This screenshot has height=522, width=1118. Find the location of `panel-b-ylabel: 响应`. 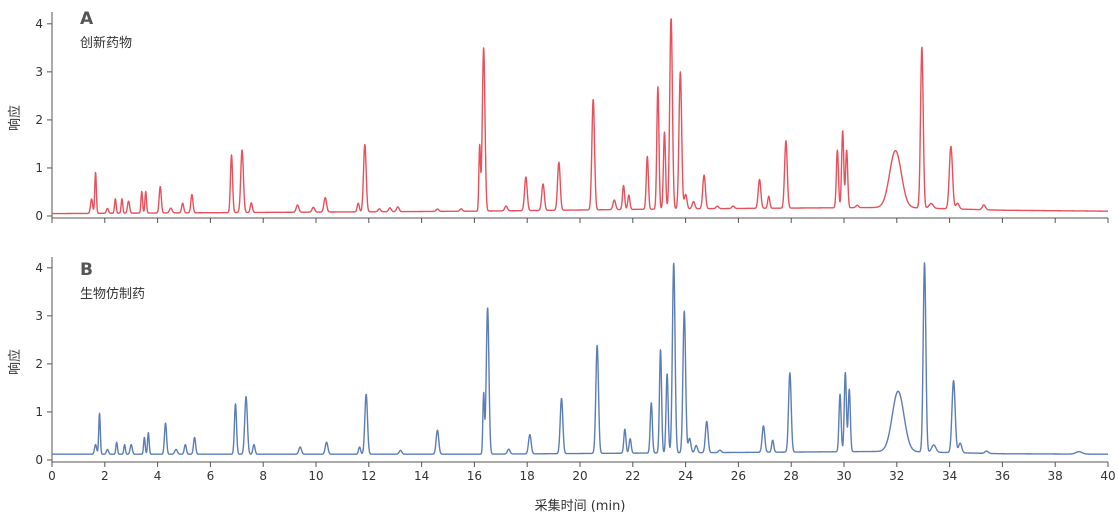

panel-b-ylabel: 响应 is located at coordinates (15, 362).